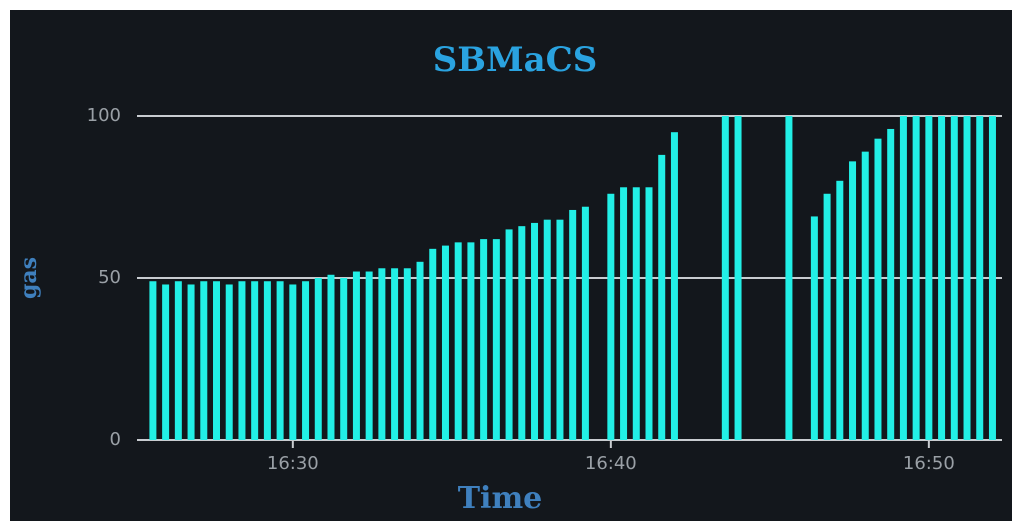  Describe the element at coordinates (515, 60) in the screenshot. I see `chart-title: SBMaCS` at that location.